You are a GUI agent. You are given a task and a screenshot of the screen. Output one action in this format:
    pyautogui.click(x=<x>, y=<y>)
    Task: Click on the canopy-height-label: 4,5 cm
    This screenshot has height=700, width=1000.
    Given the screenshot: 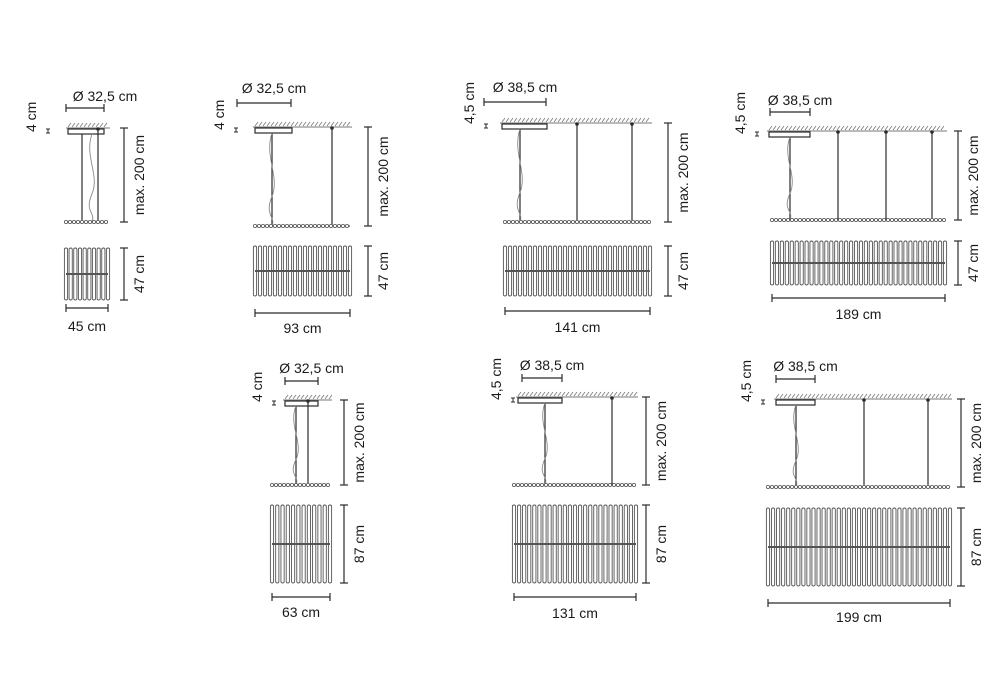 What is the action you would take?
    pyautogui.click(x=746, y=381)
    